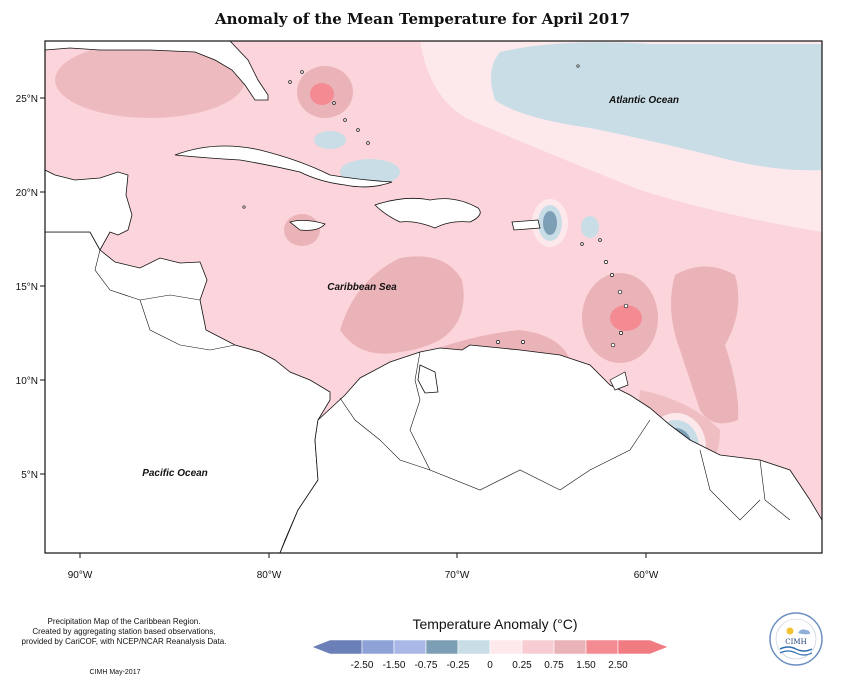  What do you see at coordinates (27, 99) in the screenshot?
I see `lat-tick-label: 25°N` at bounding box center [27, 99].